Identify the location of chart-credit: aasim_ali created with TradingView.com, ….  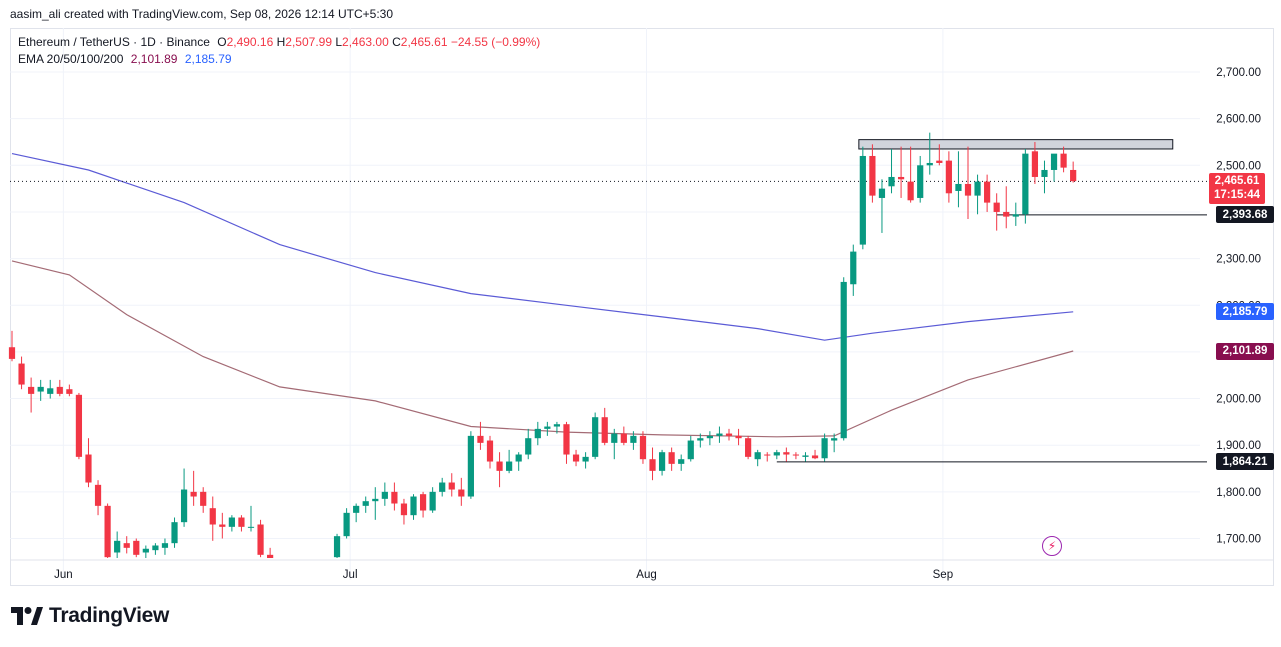
(202, 14).